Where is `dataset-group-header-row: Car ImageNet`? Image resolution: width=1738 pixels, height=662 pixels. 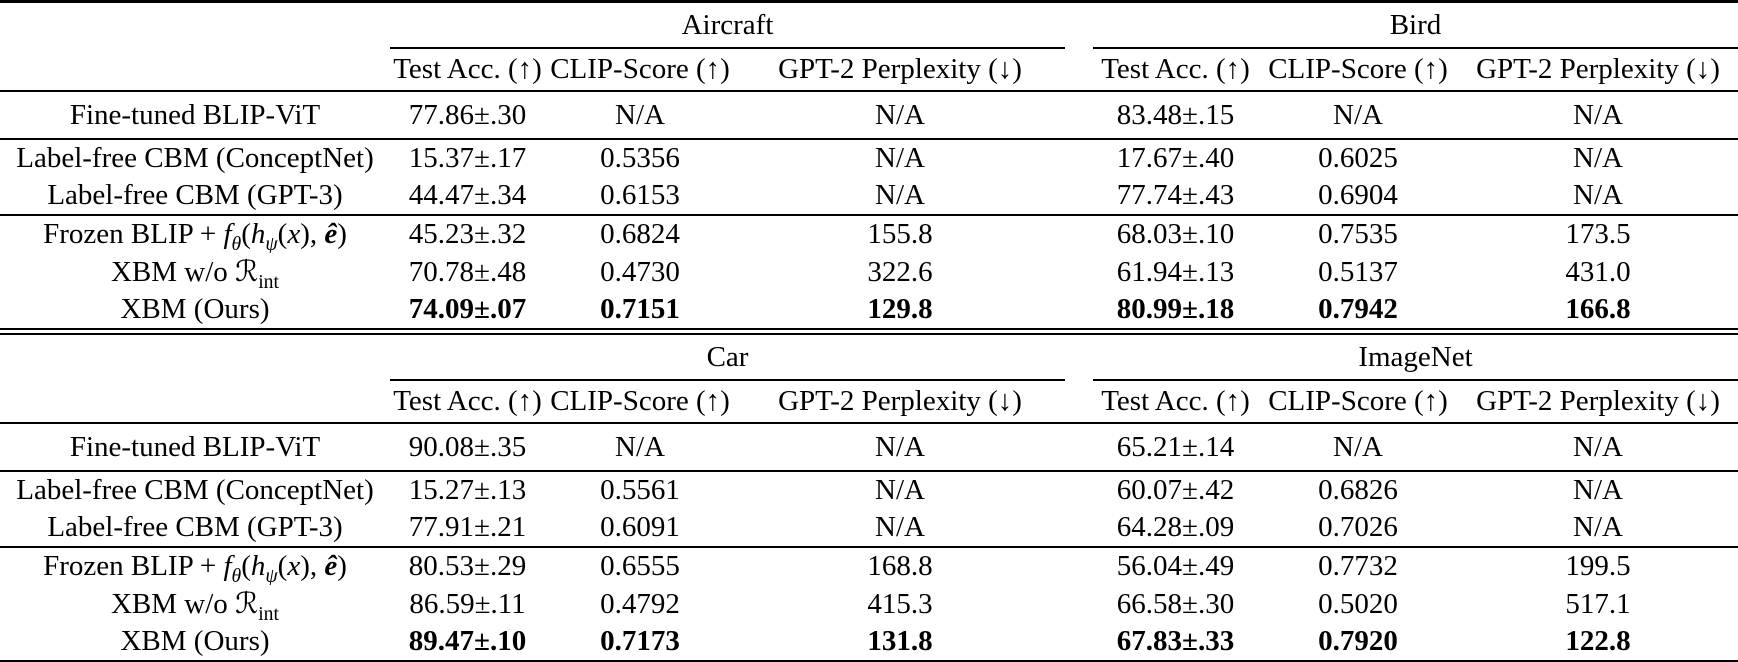 dataset-group-header-row: Car ImageNet is located at coordinates (869, 357).